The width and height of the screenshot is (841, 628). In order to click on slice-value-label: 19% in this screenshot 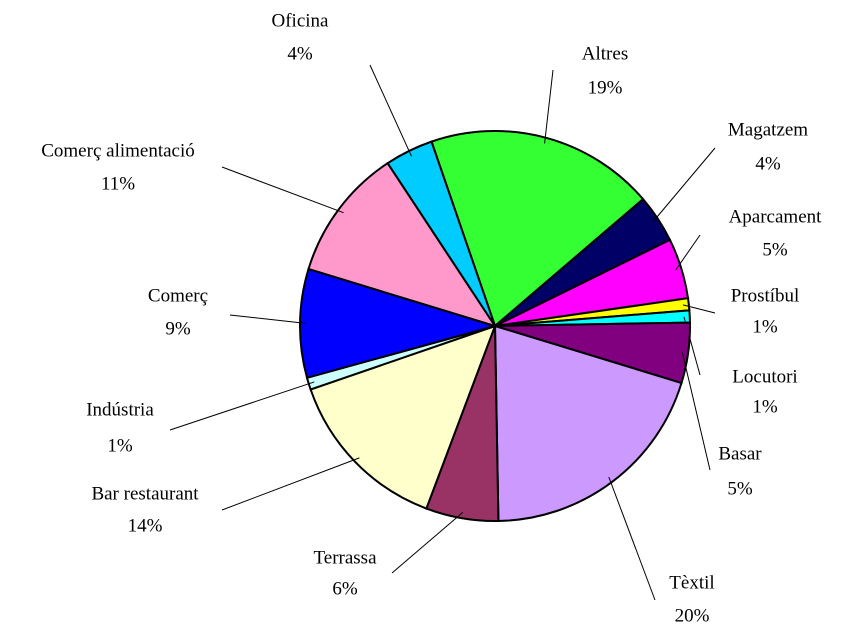, I will do `click(605, 87)`.